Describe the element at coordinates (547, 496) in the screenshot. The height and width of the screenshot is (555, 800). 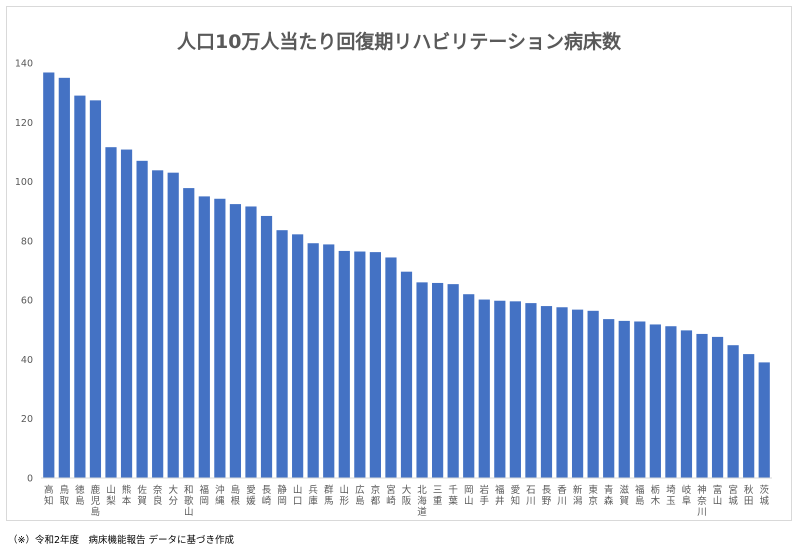
I see `x-tick-label: 長野` at that location.